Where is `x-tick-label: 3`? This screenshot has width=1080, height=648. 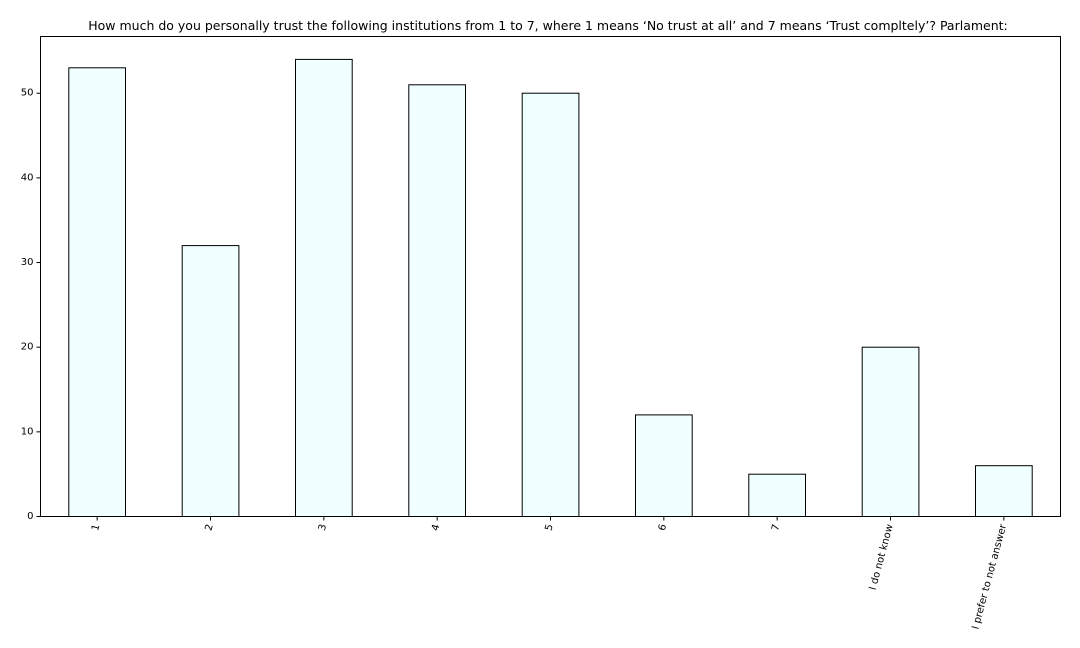
x-tick-label: 3 is located at coordinates (323, 527).